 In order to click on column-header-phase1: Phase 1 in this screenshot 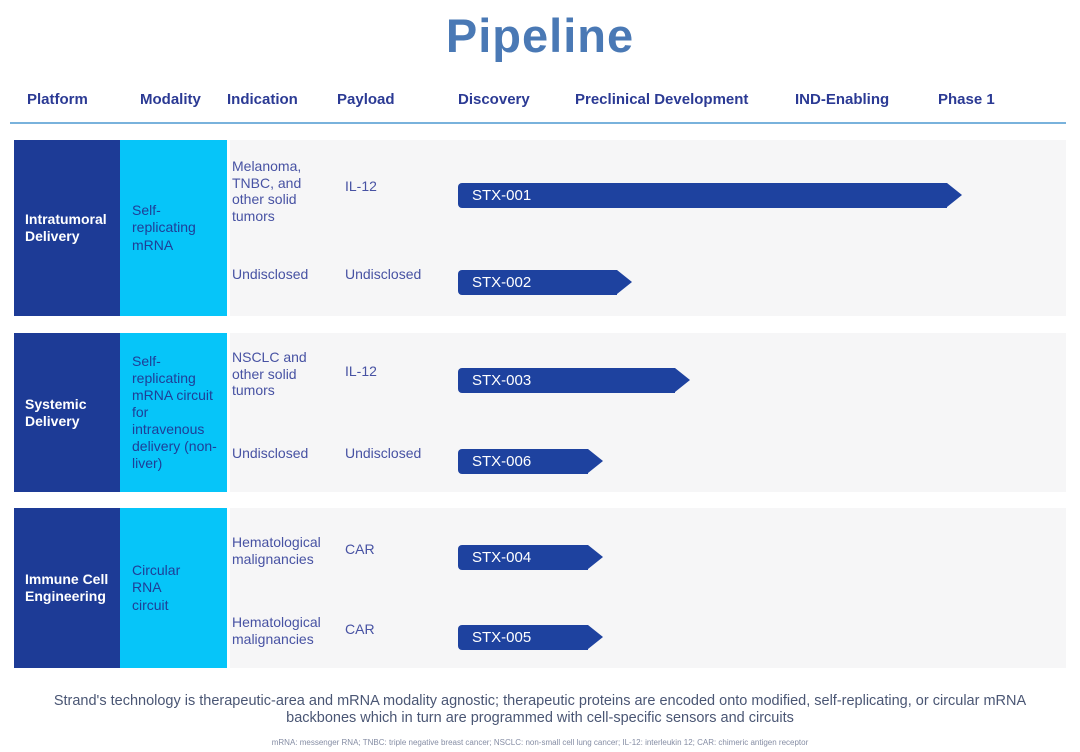, I will do `click(966, 99)`.